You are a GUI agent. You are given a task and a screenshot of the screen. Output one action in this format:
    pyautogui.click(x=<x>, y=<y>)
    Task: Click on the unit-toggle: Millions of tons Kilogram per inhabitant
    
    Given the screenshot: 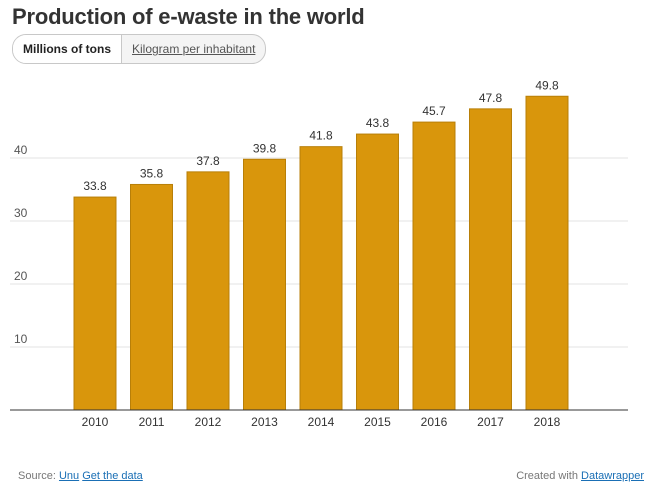 What is the action you would take?
    pyautogui.click(x=139, y=49)
    